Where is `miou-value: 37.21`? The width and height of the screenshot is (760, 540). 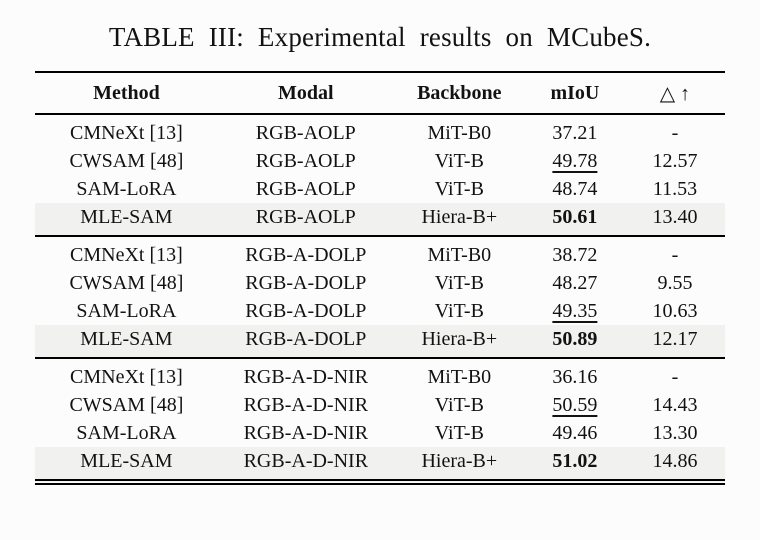
miou-value: 37.21 is located at coordinates (575, 132).